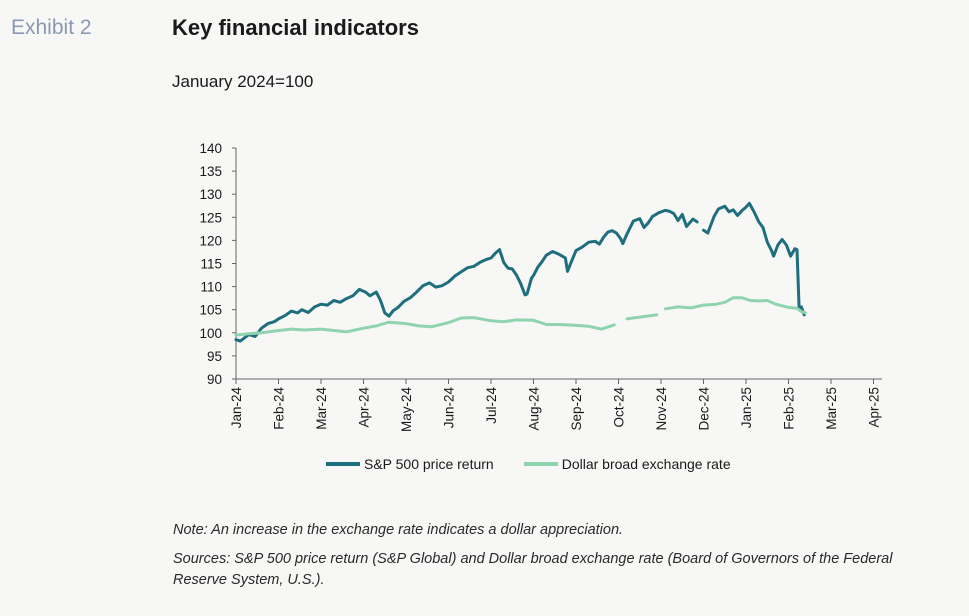 This screenshot has width=969, height=616. I want to click on y-tick-label: 120, so click(210, 240).